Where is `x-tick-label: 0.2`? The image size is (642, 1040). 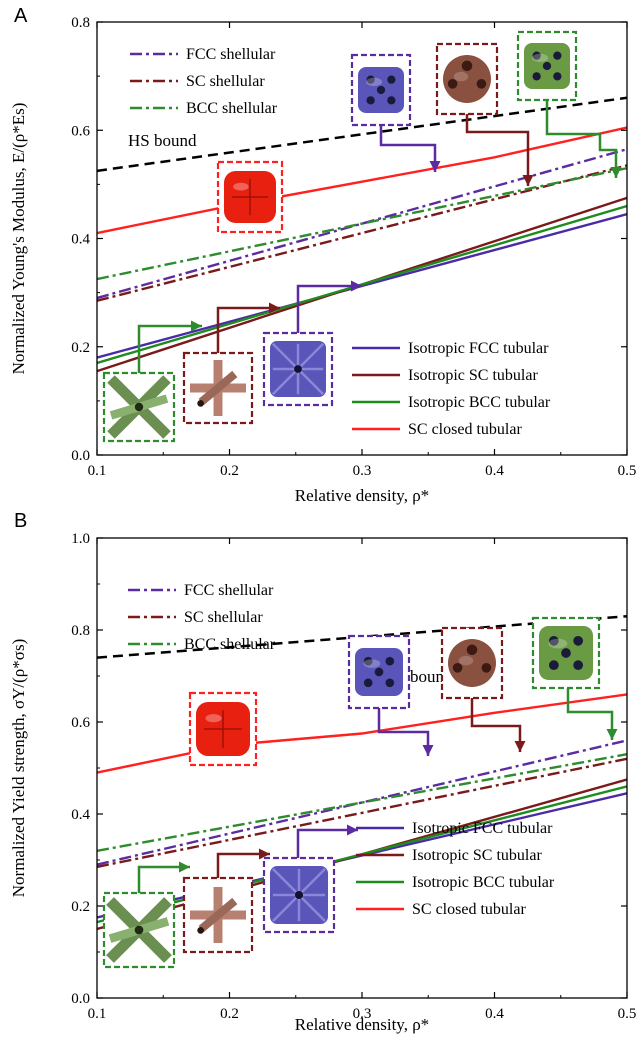
x-tick-label: 0.2 is located at coordinates (229, 471).